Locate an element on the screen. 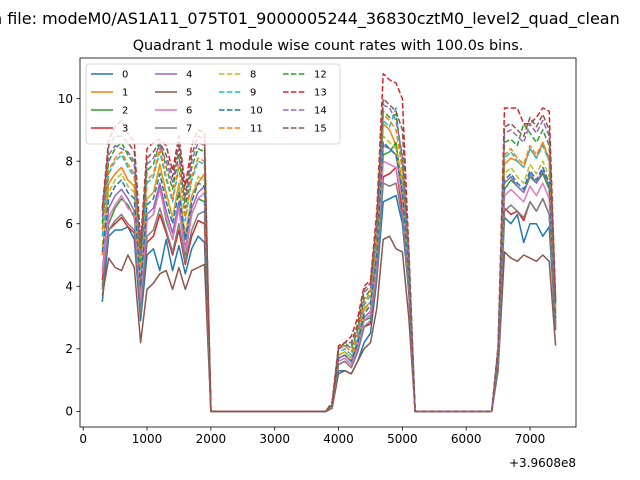  legend-label-6: 6 is located at coordinates (189, 111).